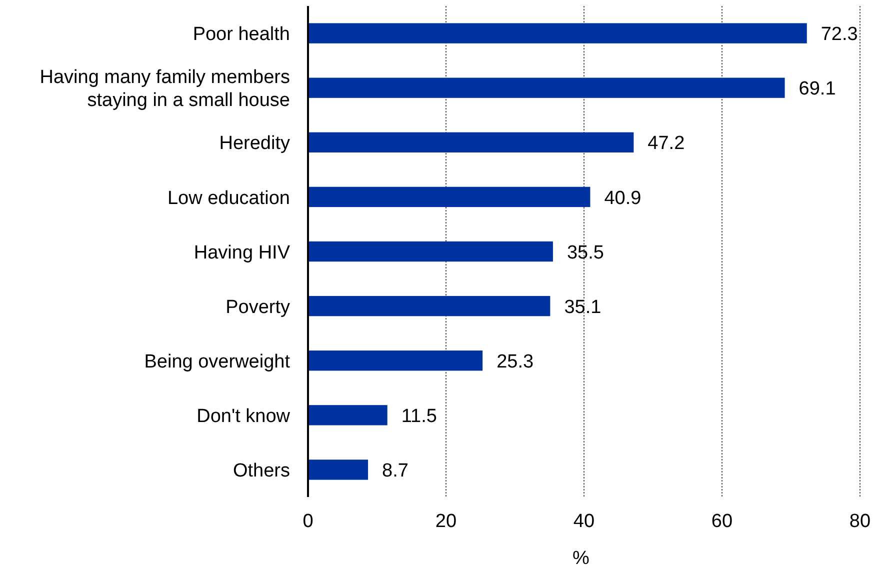  What do you see at coordinates (722, 521) in the screenshot?
I see `x-tick-label: 60` at bounding box center [722, 521].